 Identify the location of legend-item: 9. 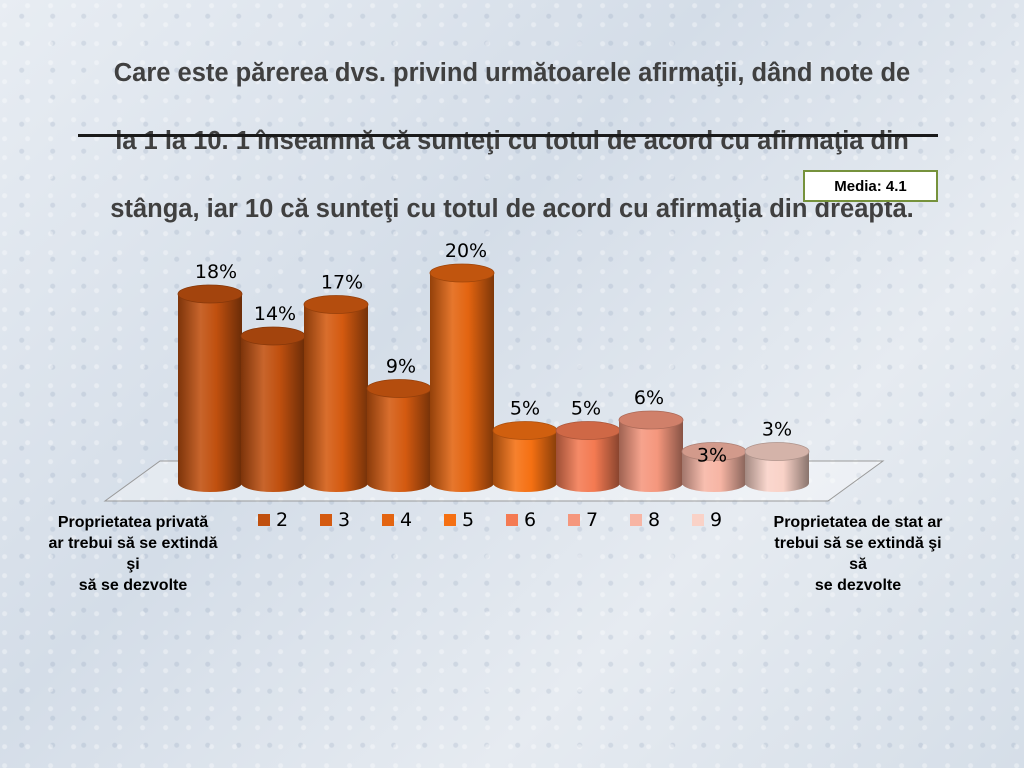
(723, 520).